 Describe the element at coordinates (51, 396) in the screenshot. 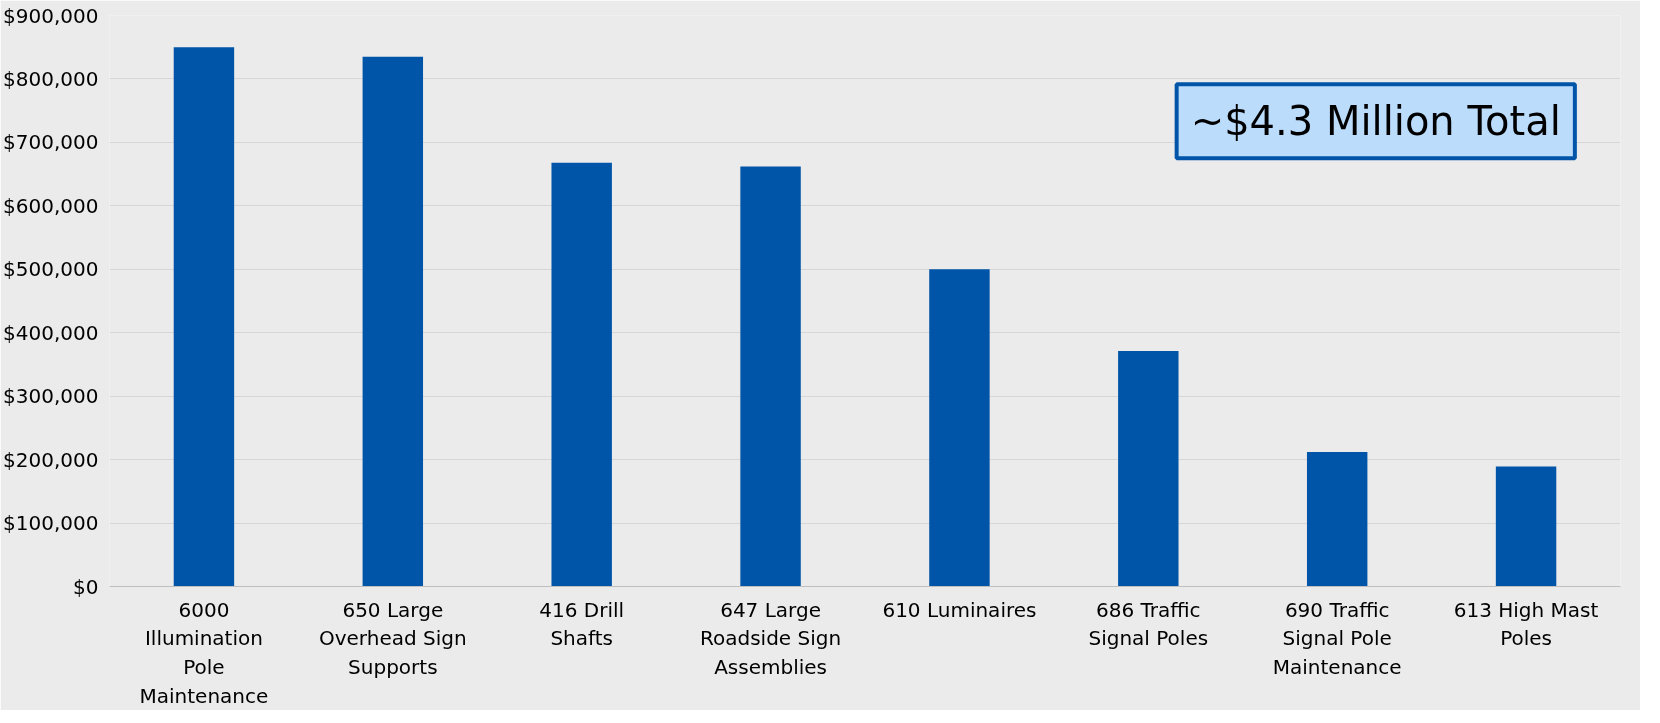

I see `y-tick-label: $300,000` at that location.